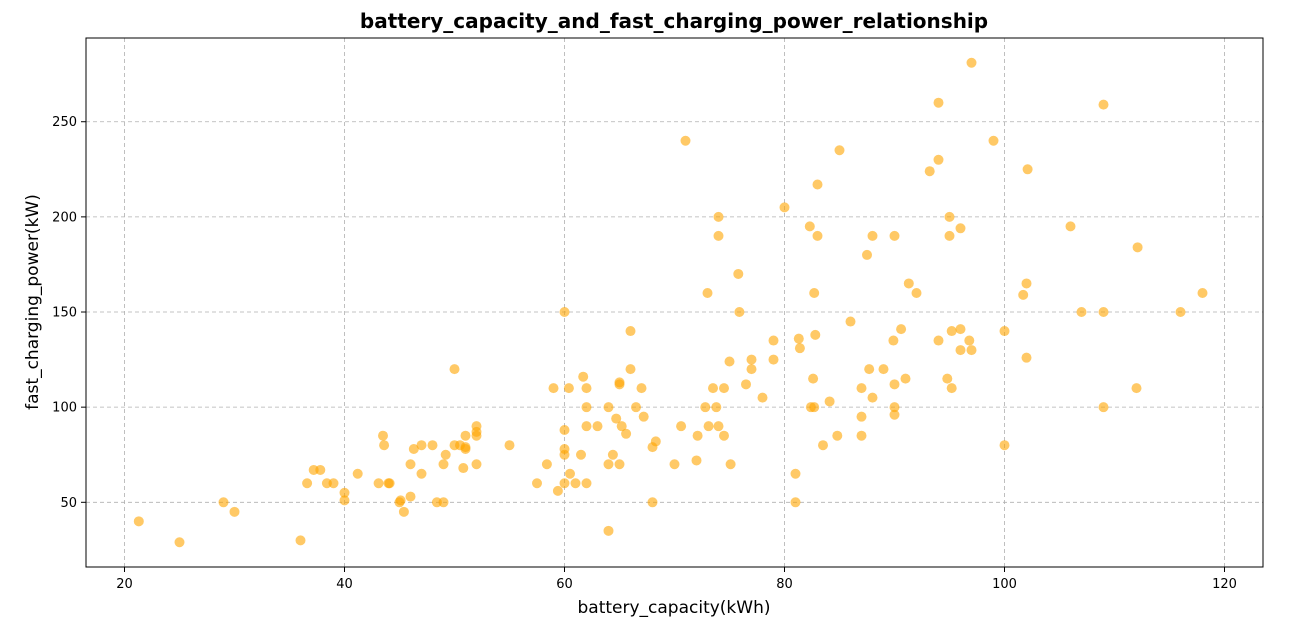  What do you see at coordinates (676, 579) in the screenshot?
I see `x-axis-ticks: 20 40 60 80 100 120` at bounding box center [676, 579].